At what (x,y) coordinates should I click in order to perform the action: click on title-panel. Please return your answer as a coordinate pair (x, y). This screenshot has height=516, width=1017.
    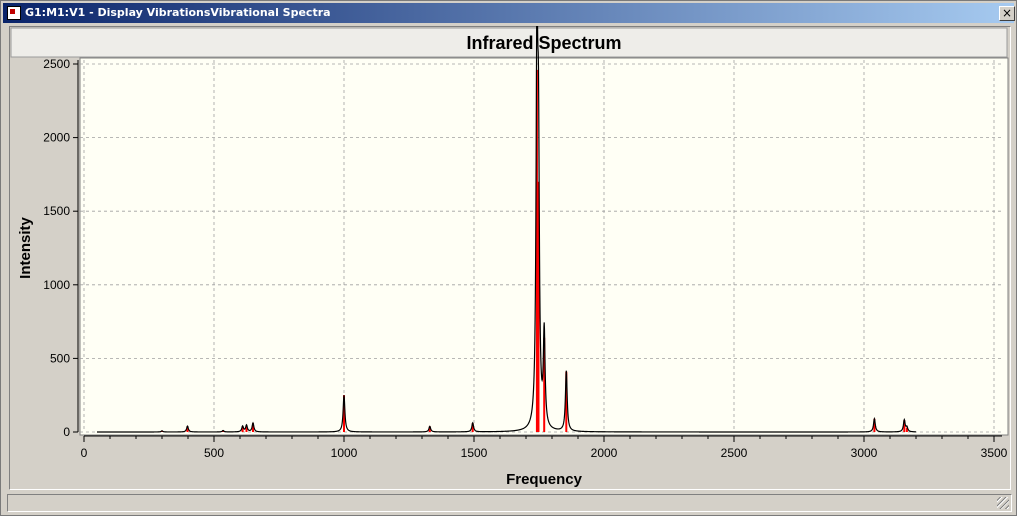
    Looking at the image, I should click on (509, 42).